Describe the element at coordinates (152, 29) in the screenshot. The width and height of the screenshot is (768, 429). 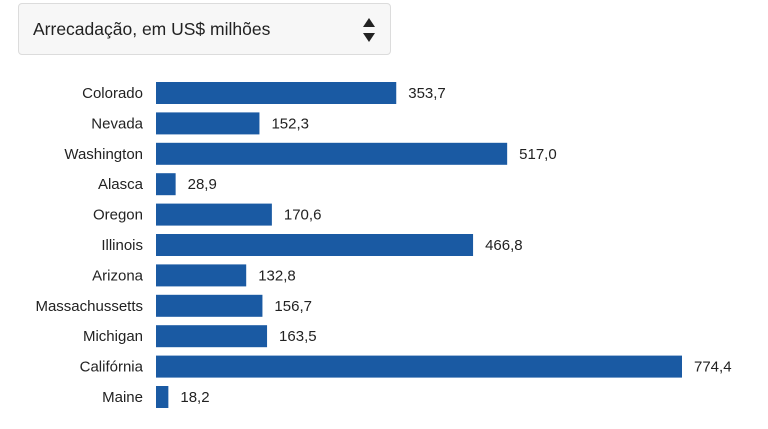
I see `metric-select-value: Arrecadação, em US$ milhões` at that location.